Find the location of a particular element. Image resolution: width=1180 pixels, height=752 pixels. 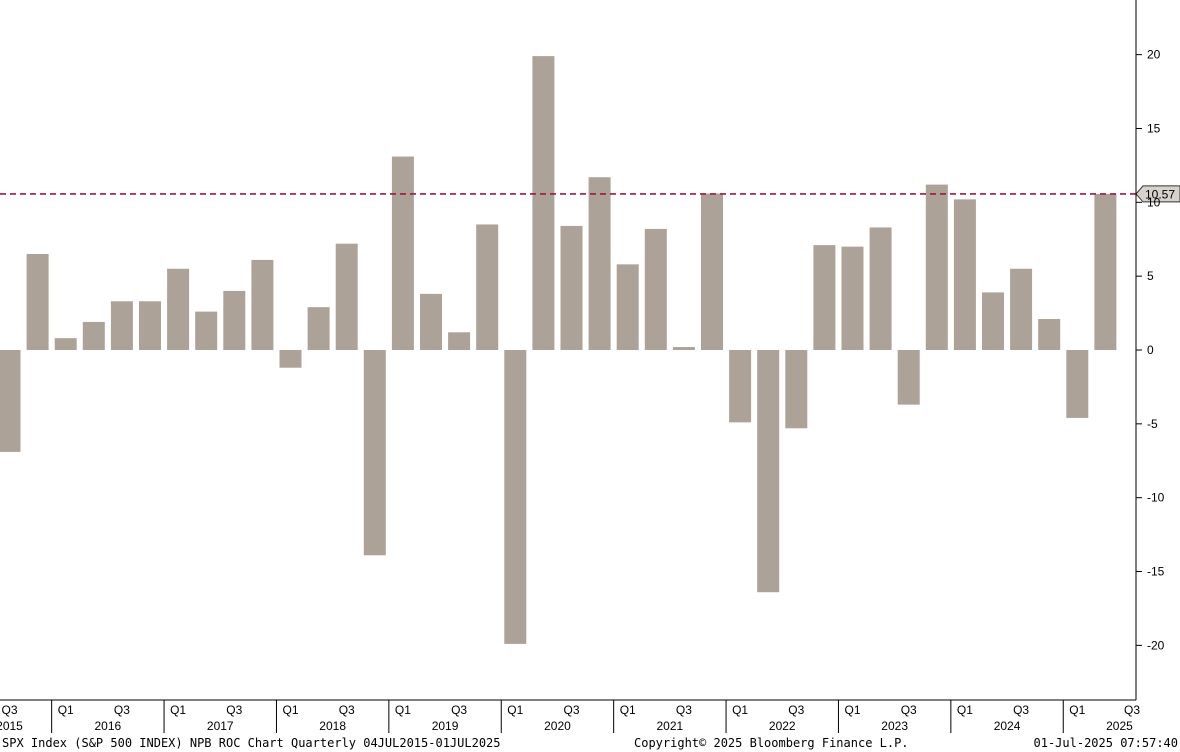

bar-q3-2022 is located at coordinates (796, 389).